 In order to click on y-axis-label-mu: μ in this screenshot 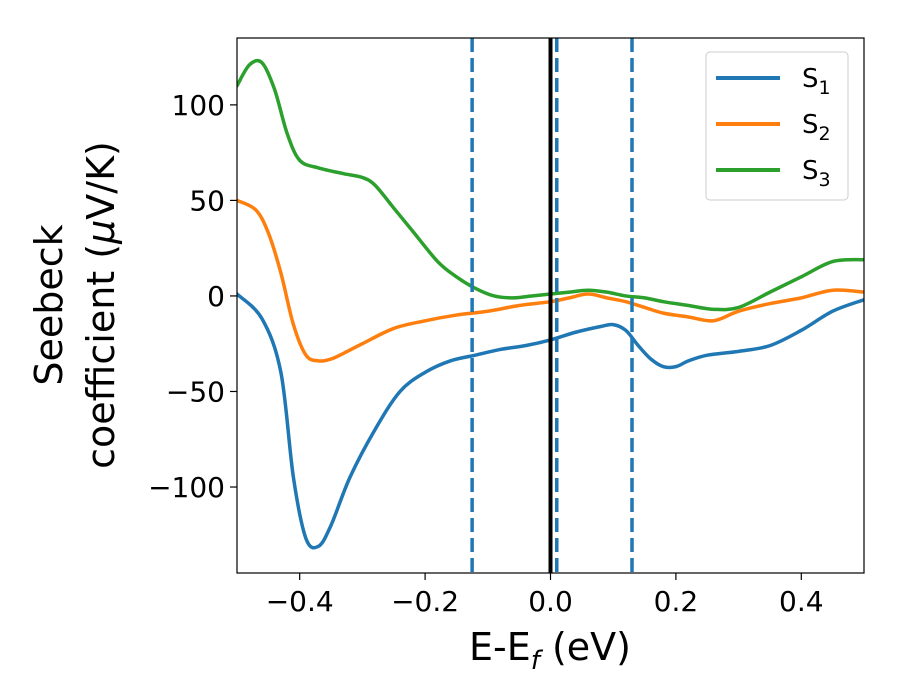, I will do `click(101, 232)`.